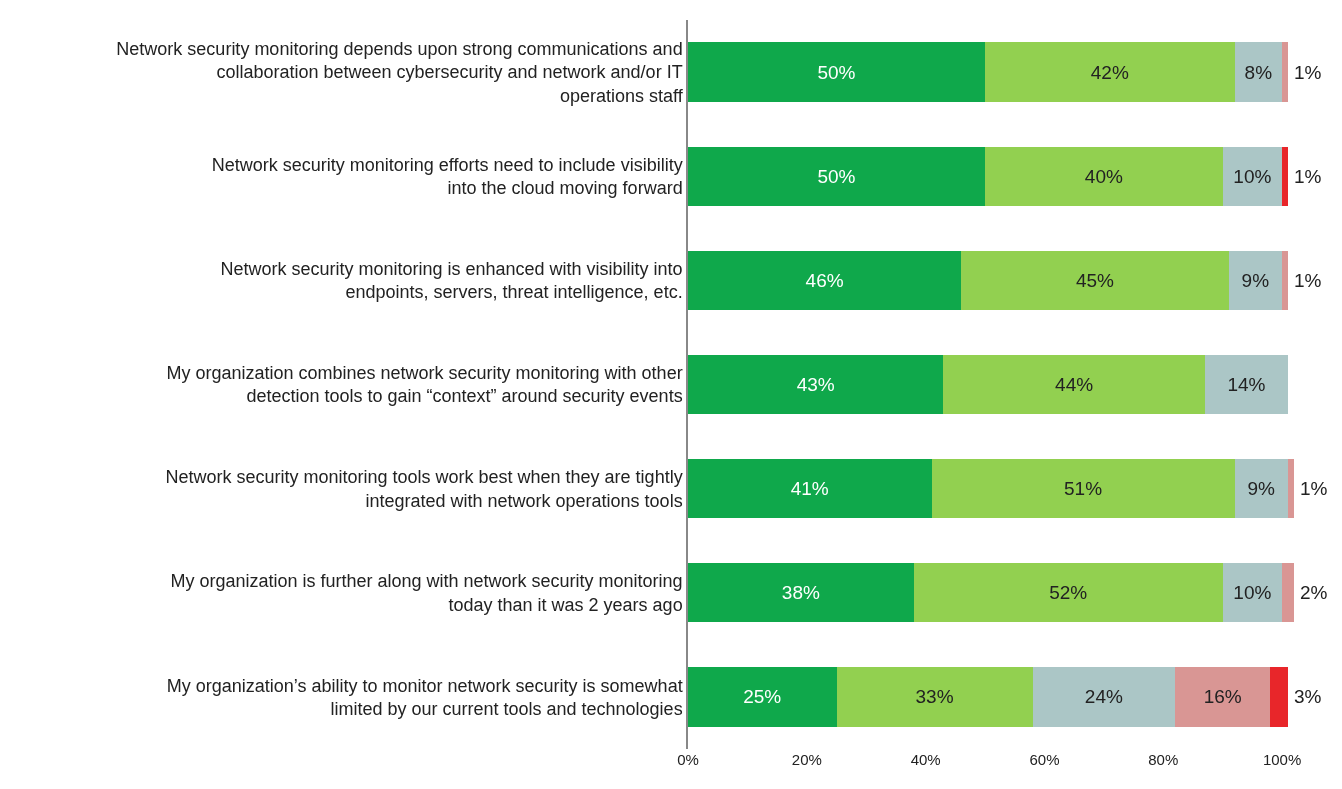  I want to click on y-tick-label: My organization combines network security monitoring with other detection tools to gain “context” around security events, so click(424, 385).